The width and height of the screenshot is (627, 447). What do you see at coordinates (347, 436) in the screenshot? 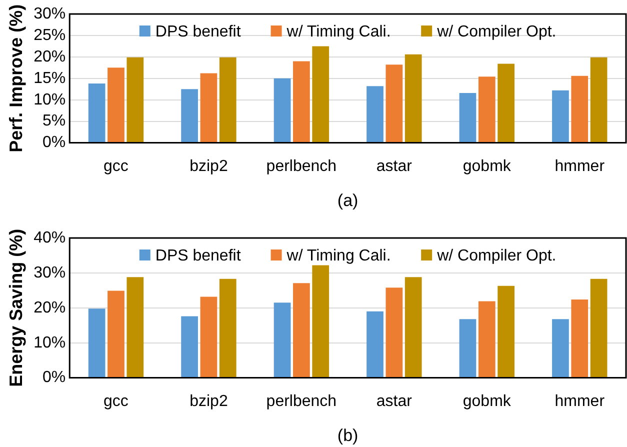
I see `text: (b)` at bounding box center [347, 436].